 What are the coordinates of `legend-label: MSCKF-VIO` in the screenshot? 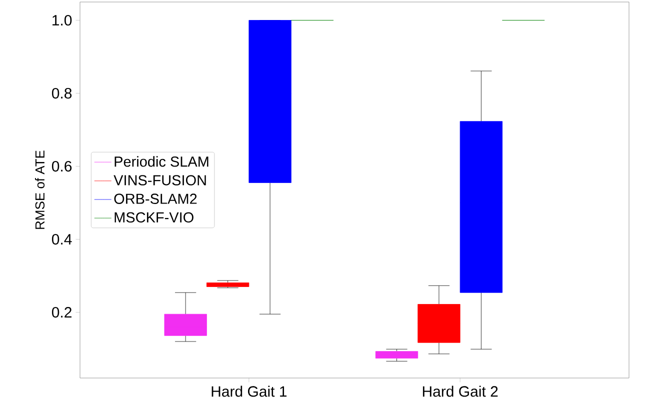 It's located at (154, 217).